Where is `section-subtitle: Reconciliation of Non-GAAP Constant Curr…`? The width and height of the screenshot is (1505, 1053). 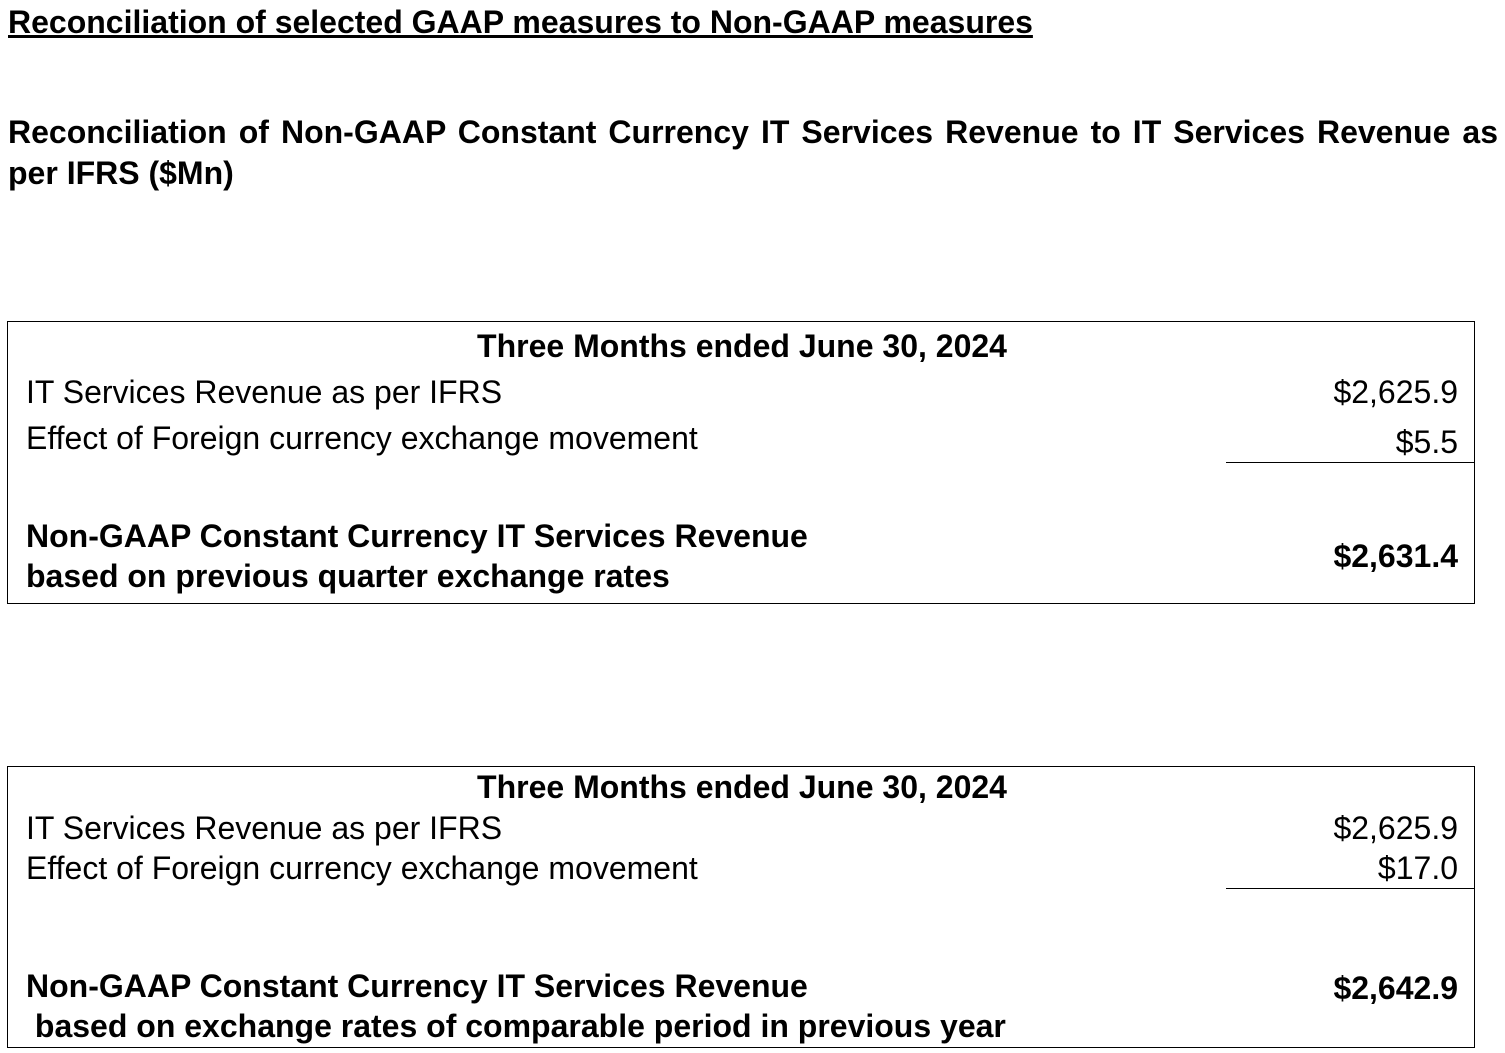
section-subtitle: Reconciliation of Non-GAAP Constant Curr… is located at coordinates (753, 152).